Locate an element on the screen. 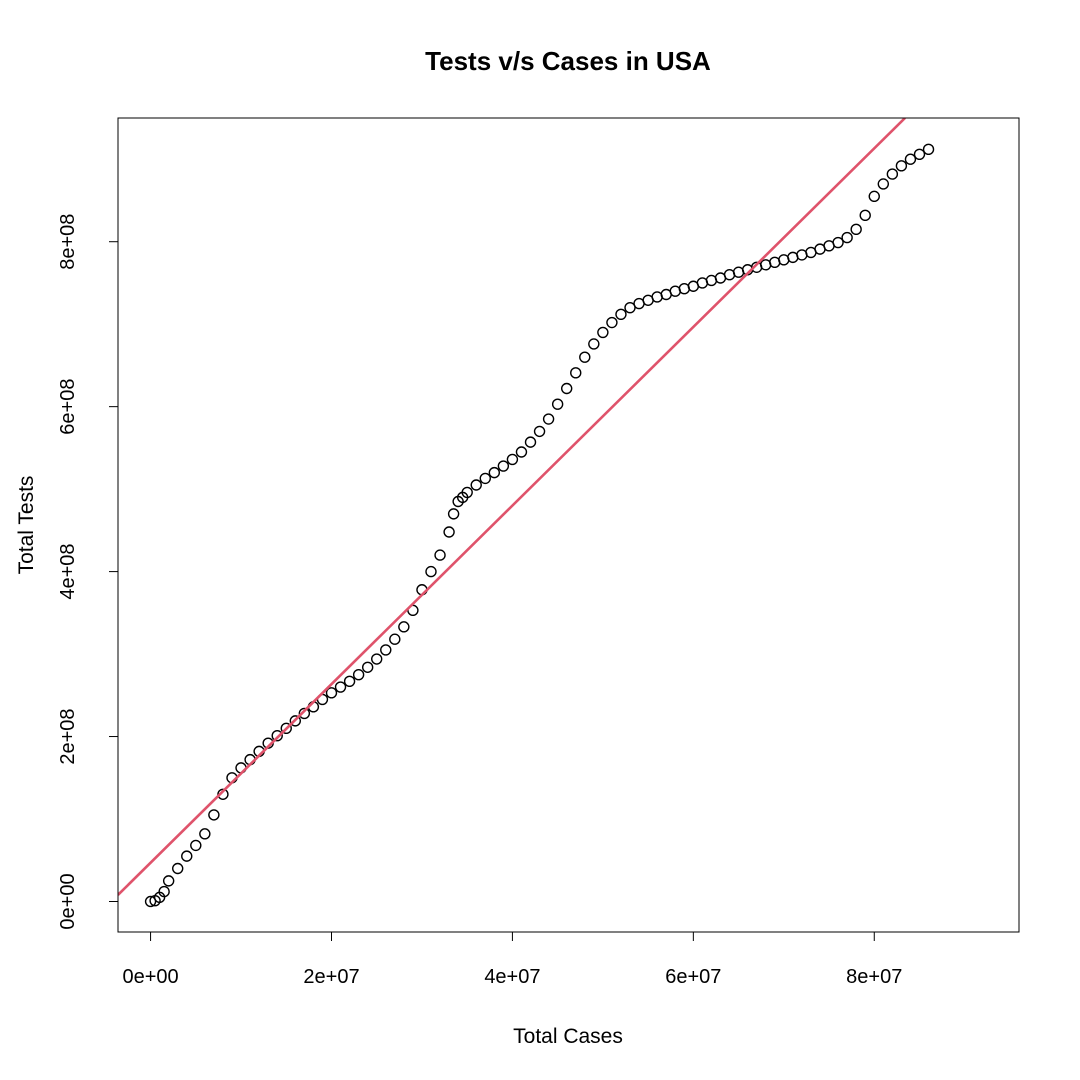 This screenshot has height=1080, width=1080. y-tick-label: 2e+08 is located at coordinates (68, 736).